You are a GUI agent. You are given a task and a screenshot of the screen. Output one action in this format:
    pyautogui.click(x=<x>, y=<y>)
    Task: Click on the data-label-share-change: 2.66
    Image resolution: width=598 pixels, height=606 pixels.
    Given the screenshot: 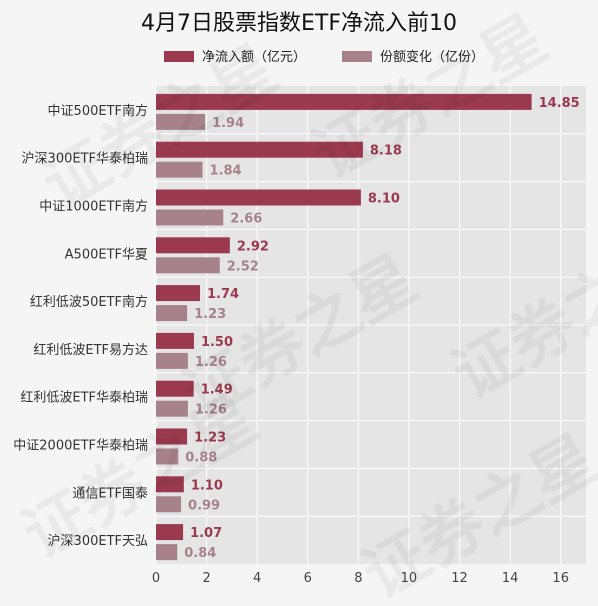 What is the action you would take?
    pyautogui.click(x=246, y=219)
    